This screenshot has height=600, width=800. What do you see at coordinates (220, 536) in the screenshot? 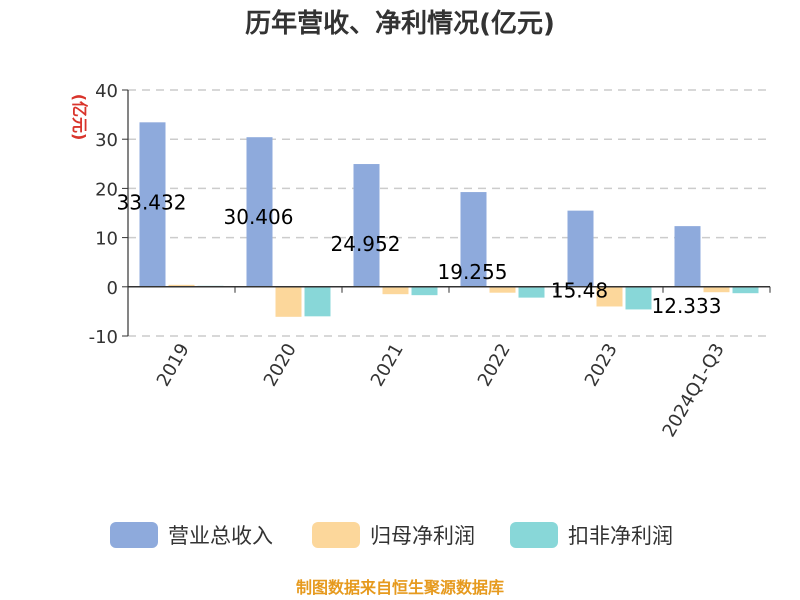
I see `legend-label: 营业总收入` at bounding box center [220, 536].